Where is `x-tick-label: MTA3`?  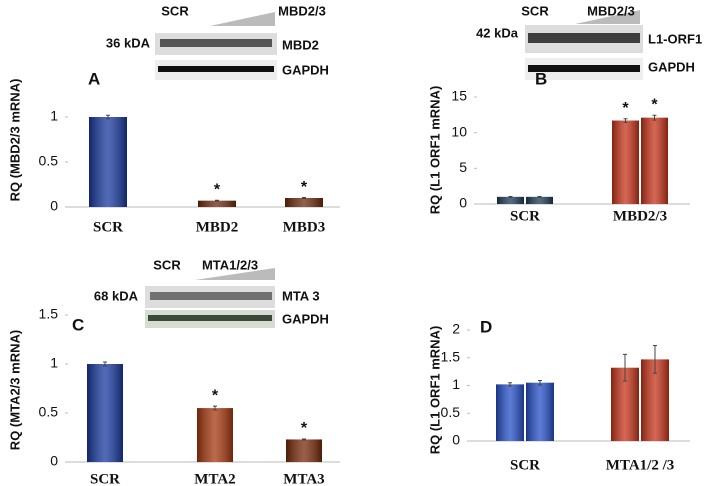 x-tick-label: MTA3 is located at coordinates (303, 478).